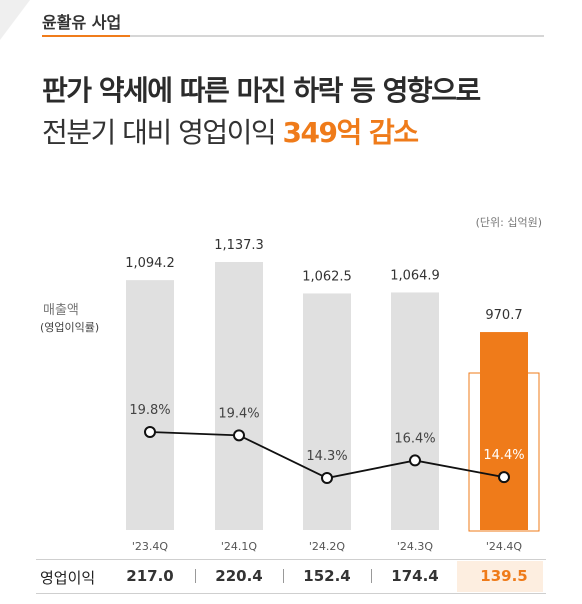 Image resolution: width=582 pixels, height=604 pixels. I want to click on margin-label: 14.3%, so click(326, 456).